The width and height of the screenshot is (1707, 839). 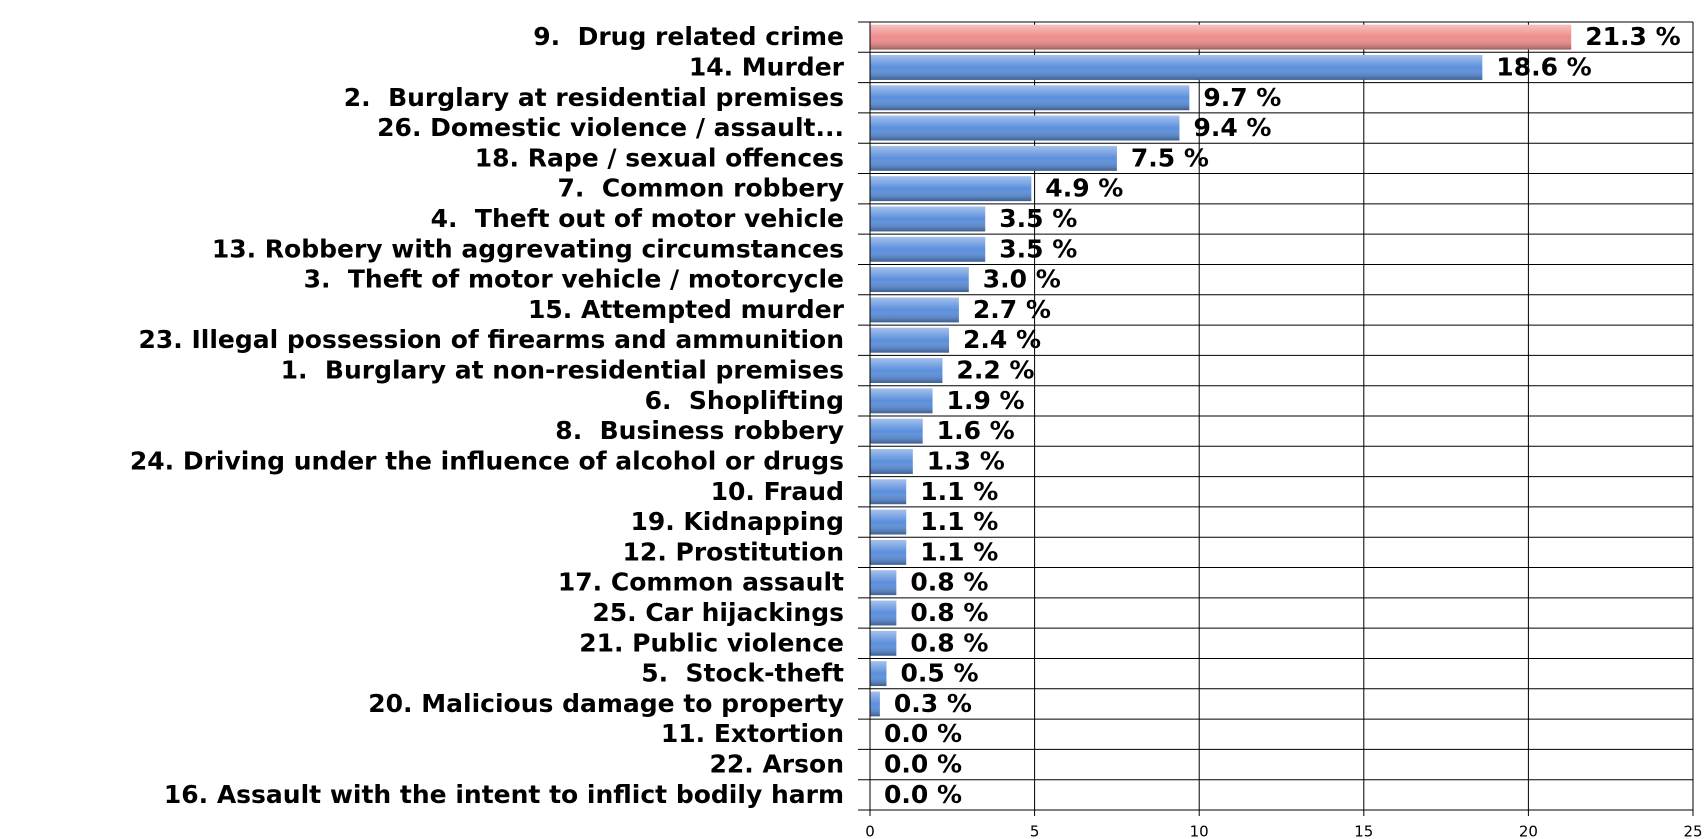 I want to click on category-label: 7. Common robbery, so click(x=701, y=188).